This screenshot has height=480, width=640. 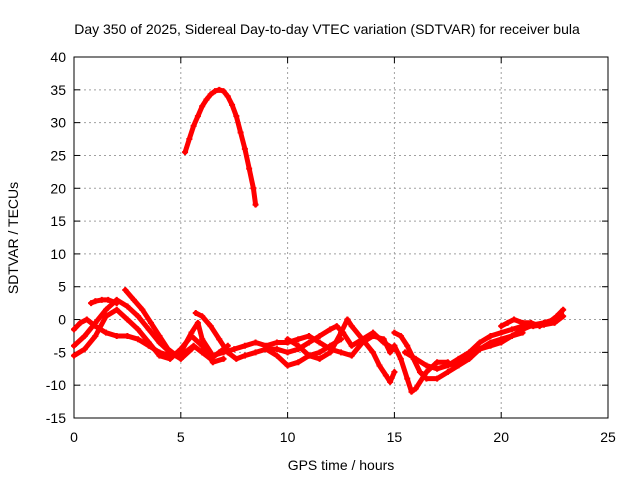 I want to click on y-tick-label-0: -15, so click(x=56, y=418).